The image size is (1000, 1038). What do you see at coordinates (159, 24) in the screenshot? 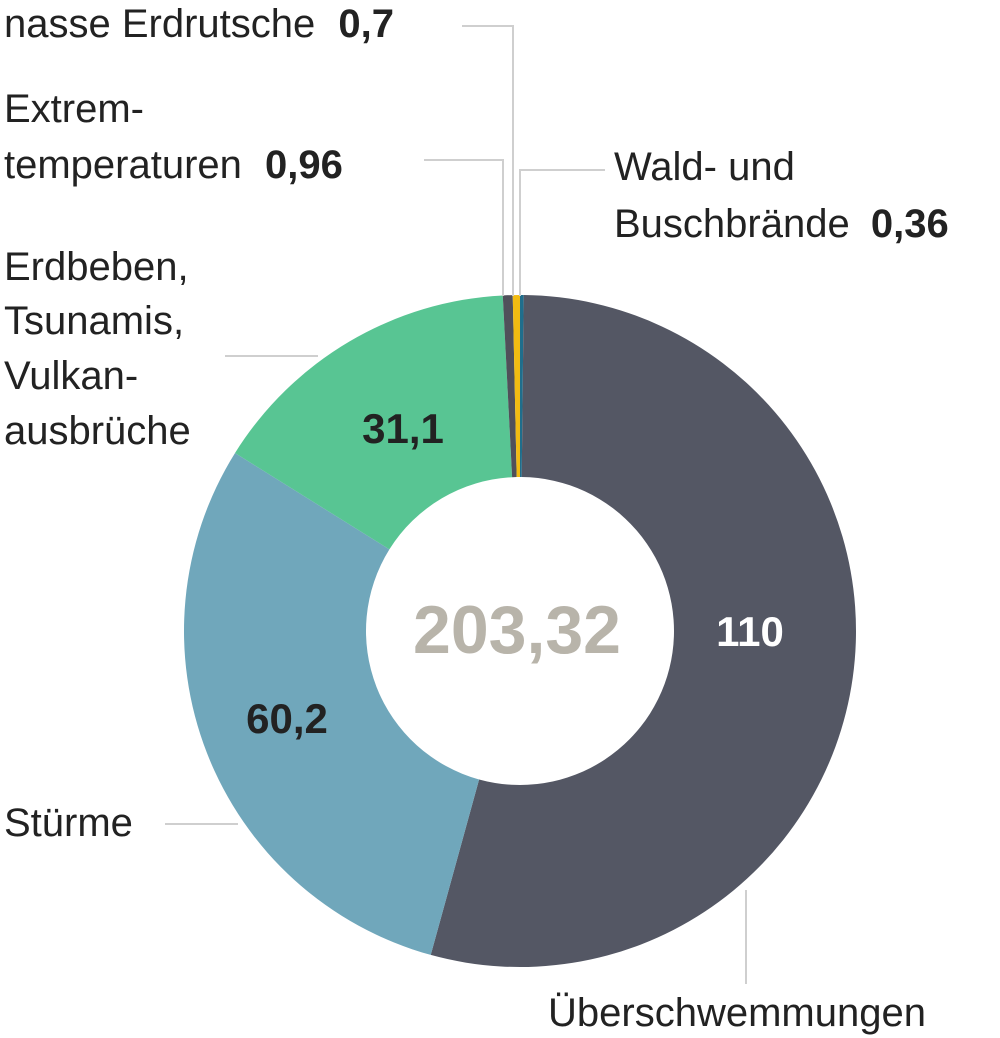
I see `label-erdrutsche-name: nasse Erdrutsche` at bounding box center [159, 24].